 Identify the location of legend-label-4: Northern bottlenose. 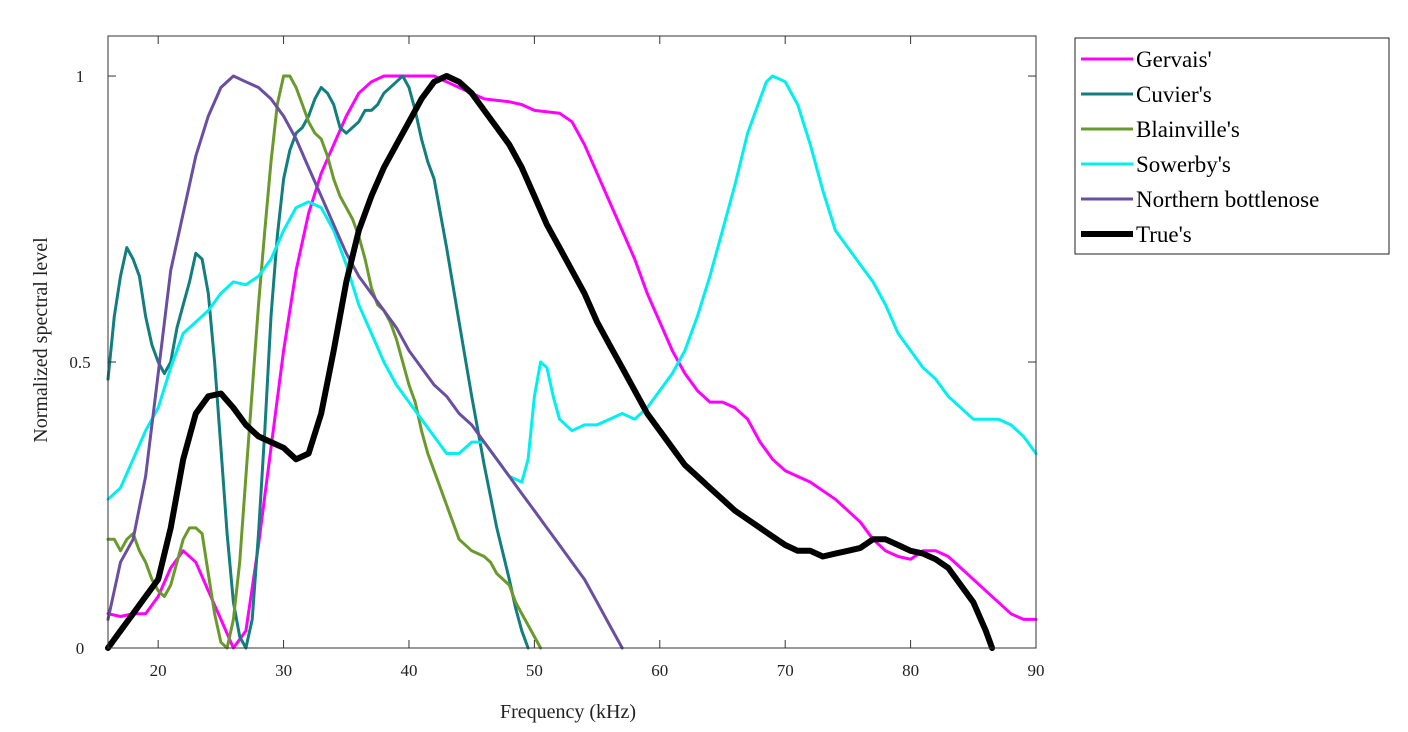
(1227, 199).